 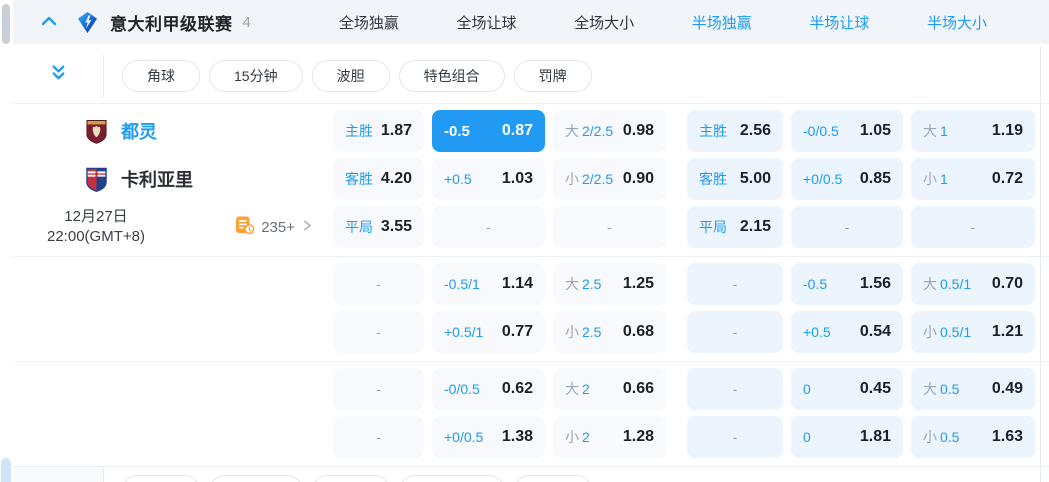 I want to click on odds-value: 1.28, so click(x=638, y=436).